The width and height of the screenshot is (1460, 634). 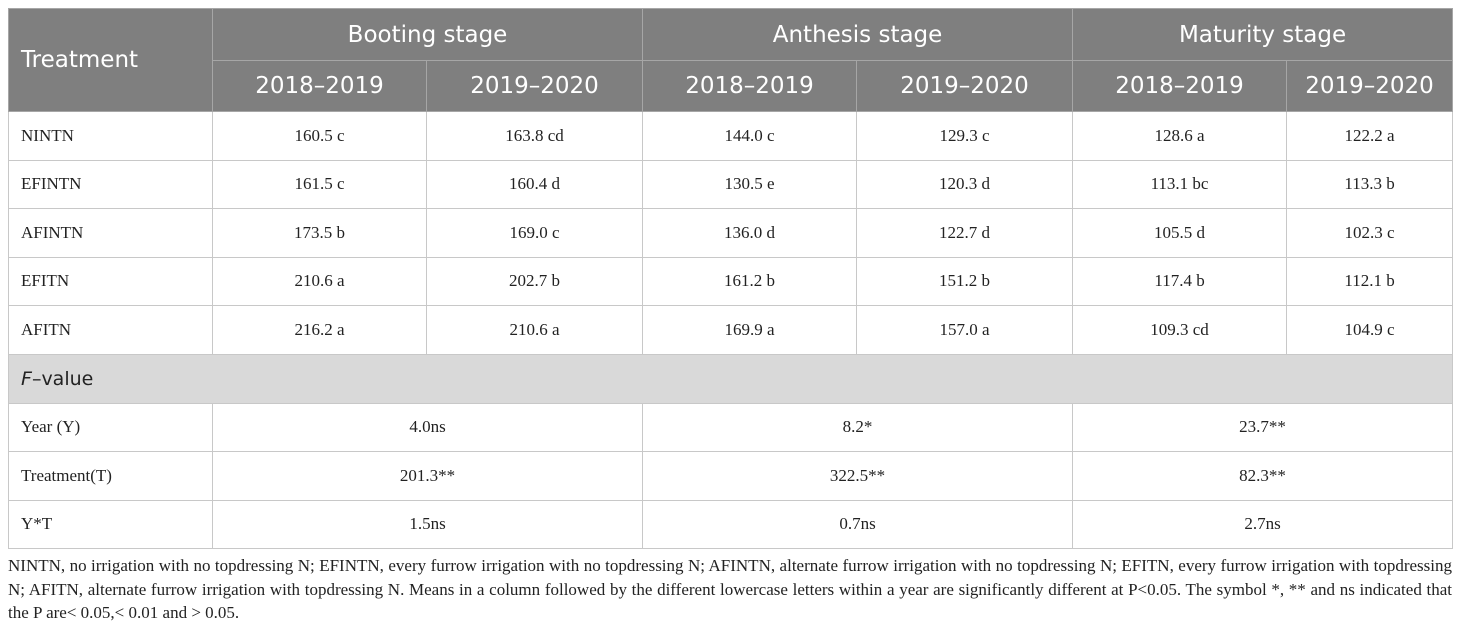 What do you see at coordinates (110, 136) in the screenshot?
I see `row-label: NINTN` at bounding box center [110, 136].